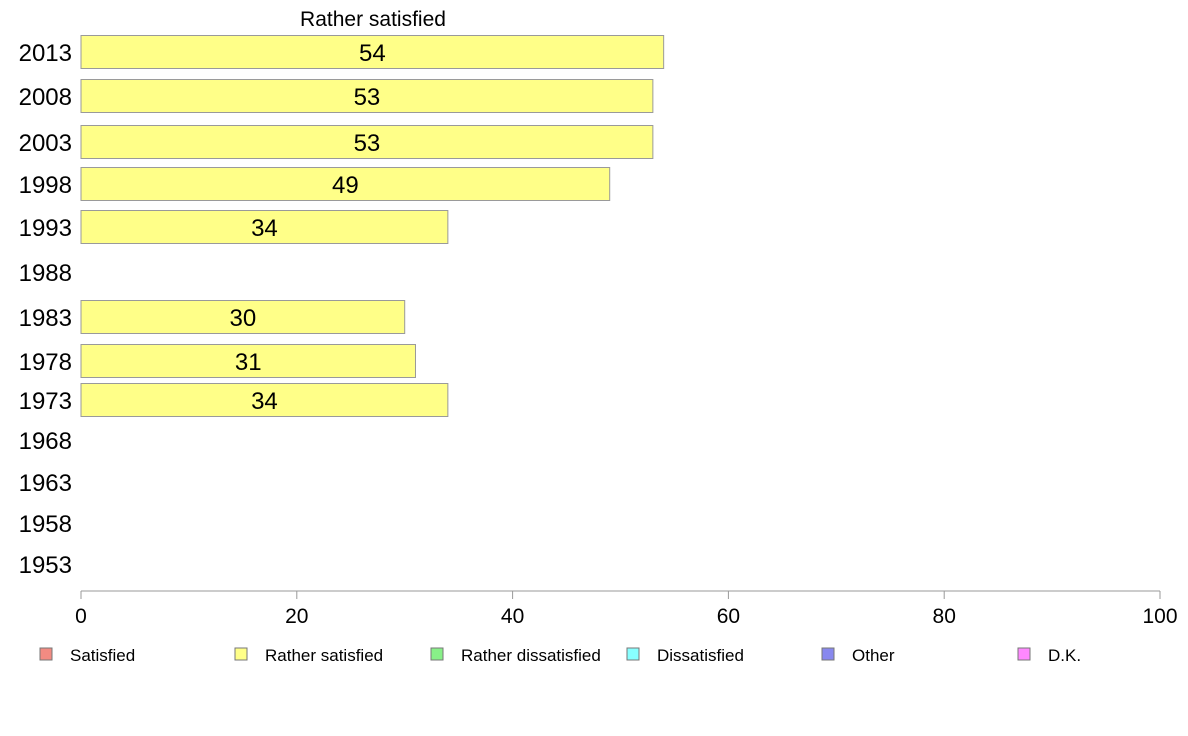 The height and width of the screenshot is (736, 1188). Describe the element at coordinates (512, 616) in the screenshot. I see `x-tick-label: 40` at that location.